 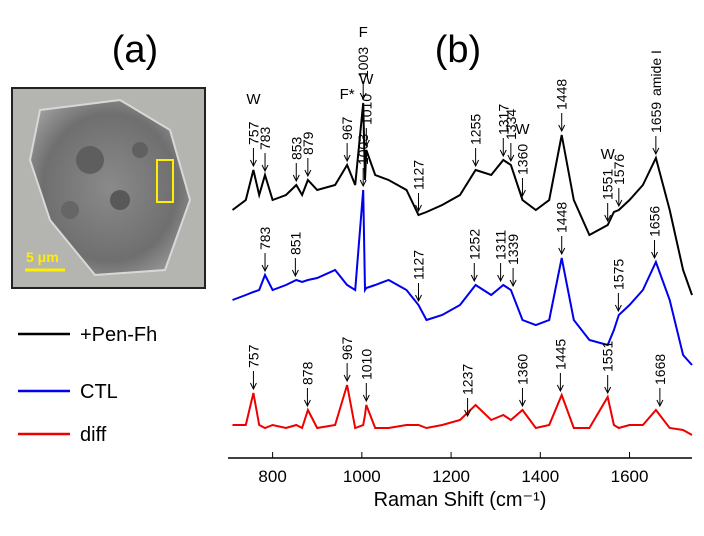 I want to click on peak-label: 1252, so click(x=474, y=244).